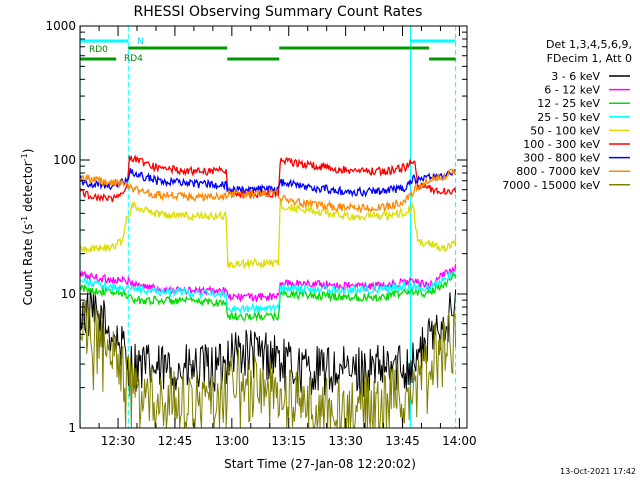 The height and width of the screenshot is (480, 640). What do you see at coordinates (140, 42) in the screenshot?
I see `marker-label: N` at bounding box center [140, 42].